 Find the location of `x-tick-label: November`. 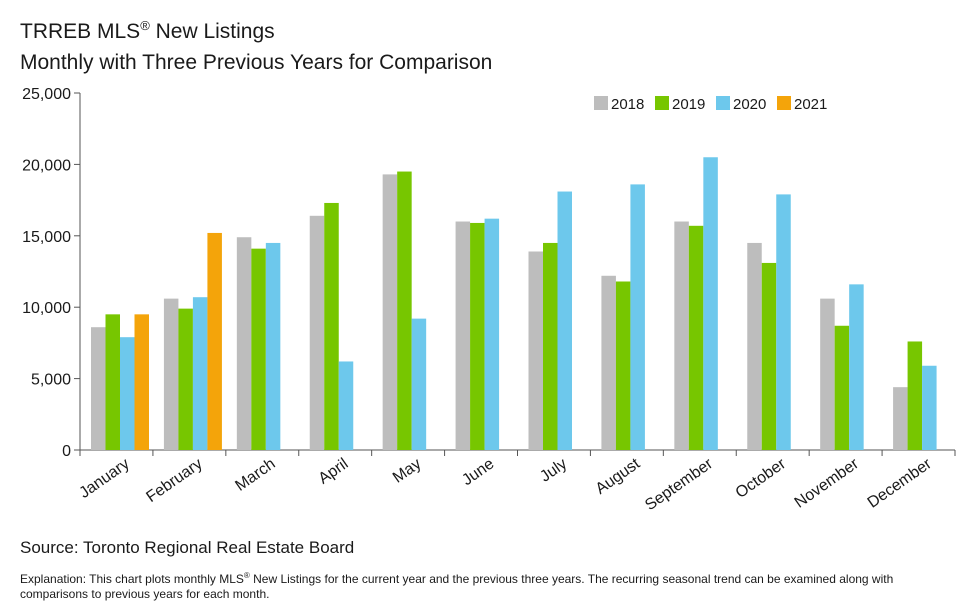

x-tick-label: November is located at coordinates (827, 483).